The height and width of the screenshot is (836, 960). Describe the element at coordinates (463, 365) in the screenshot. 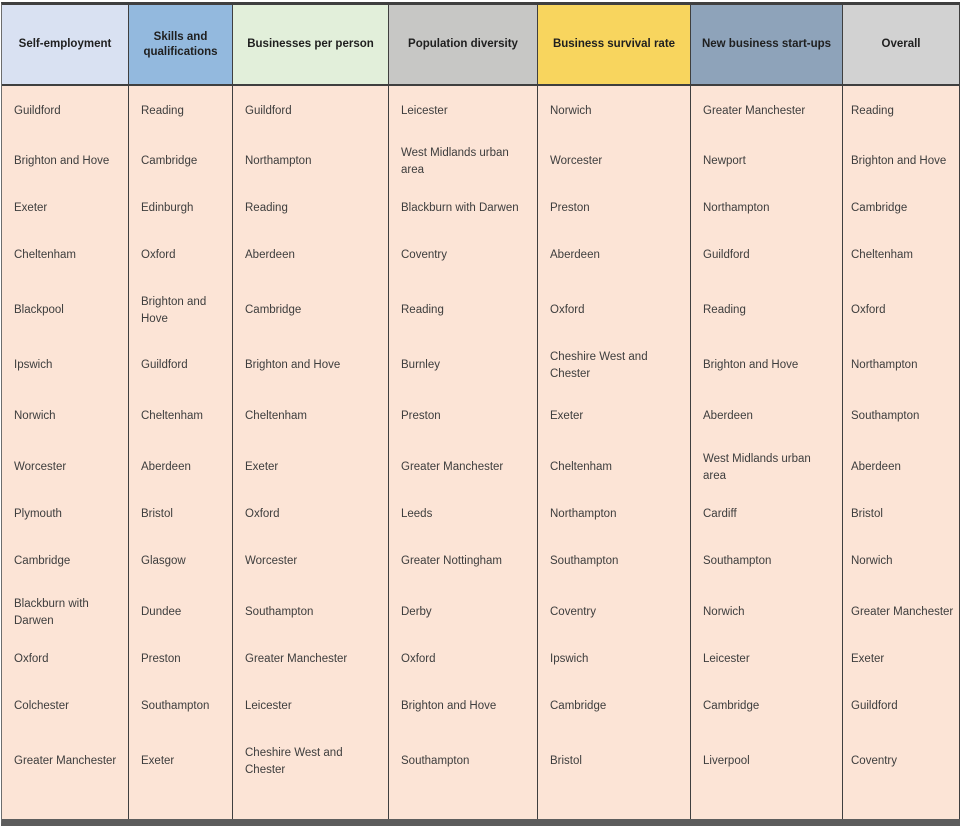

I see `city-cell: Burnley` at that location.